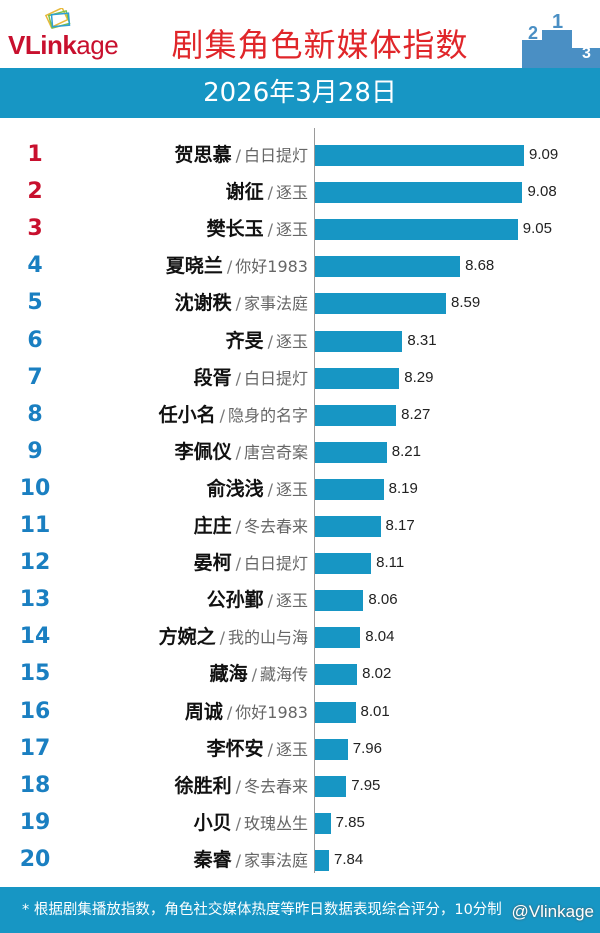  What do you see at coordinates (35, 785) in the screenshot?
I see `rank-number: 18` at bounding box center [35, 785].